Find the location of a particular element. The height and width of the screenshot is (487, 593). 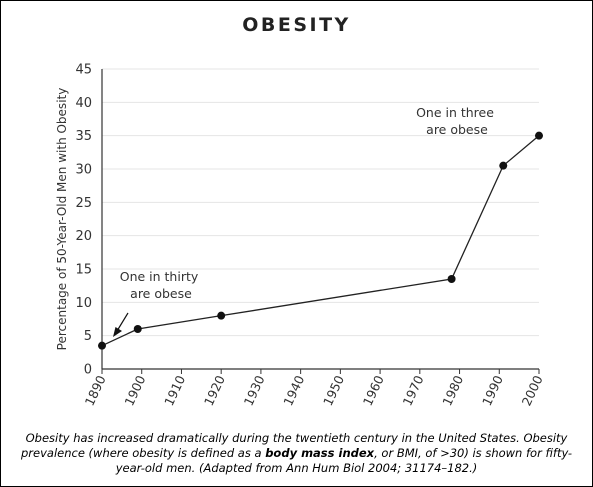

y-tick-label-10: 10 is located at coordinates (83, 303).